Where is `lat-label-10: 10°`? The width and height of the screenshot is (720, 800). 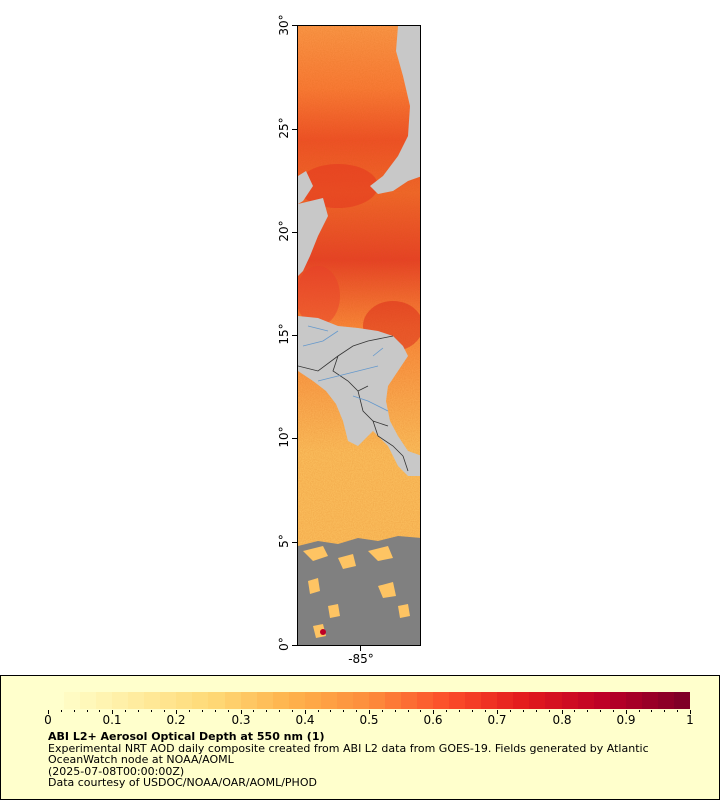 lat-label-10: 10° is located at coordinates (284, 437).